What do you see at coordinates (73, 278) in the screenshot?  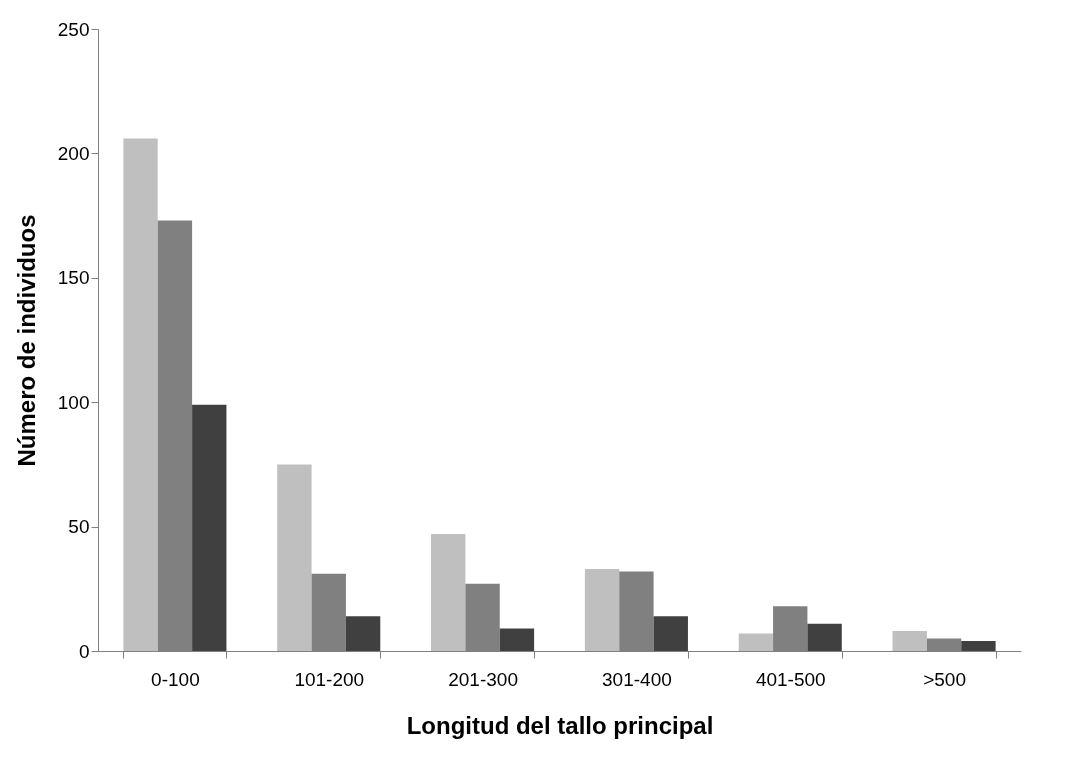 I see `y-tick-label: 150` at bounding box center [73, 278].